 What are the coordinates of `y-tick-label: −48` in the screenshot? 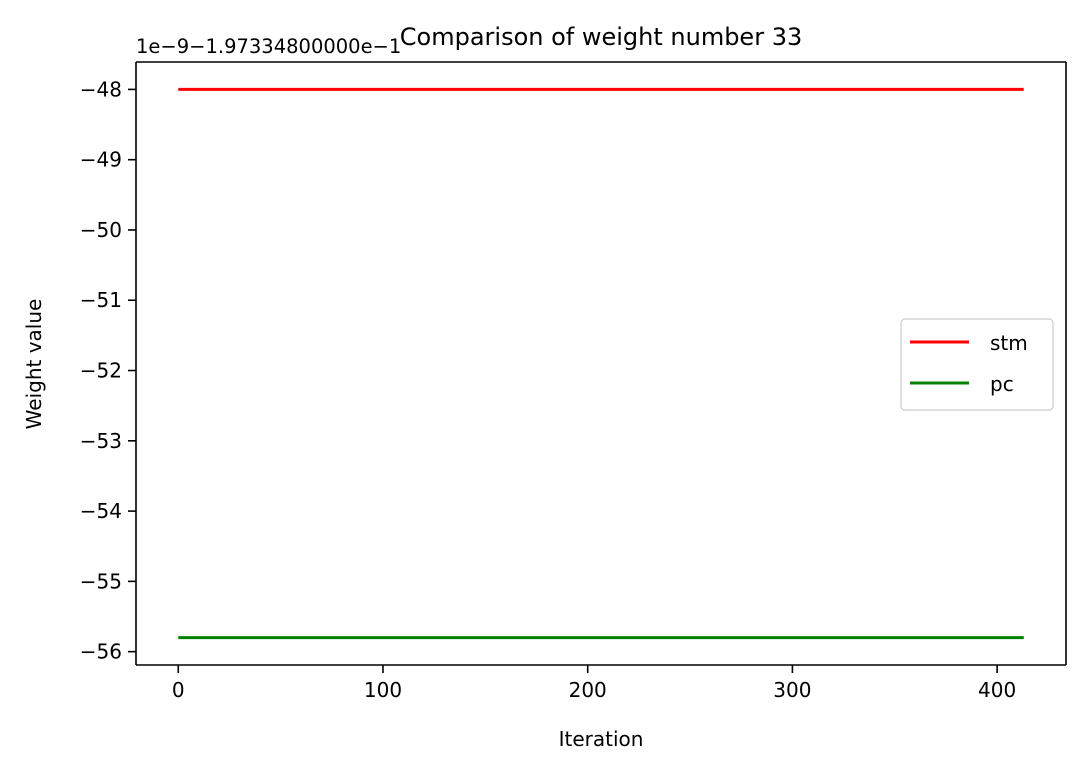 It's located at (101, 89).